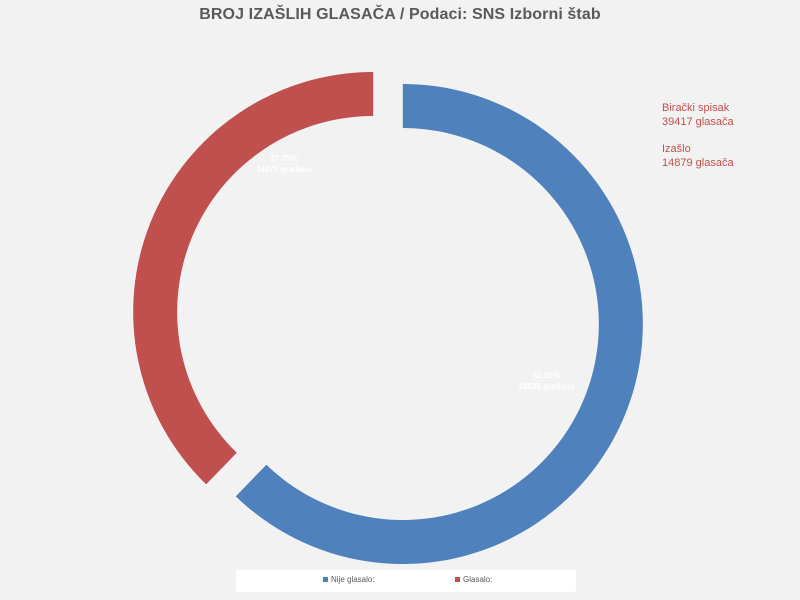 The image size is (800, 600). What do you see at coordinates (698, 115) in the screenshot?
I see `voter-list-annotation: Birački spisak 39417 glasača` at bounding box center [698, 115].